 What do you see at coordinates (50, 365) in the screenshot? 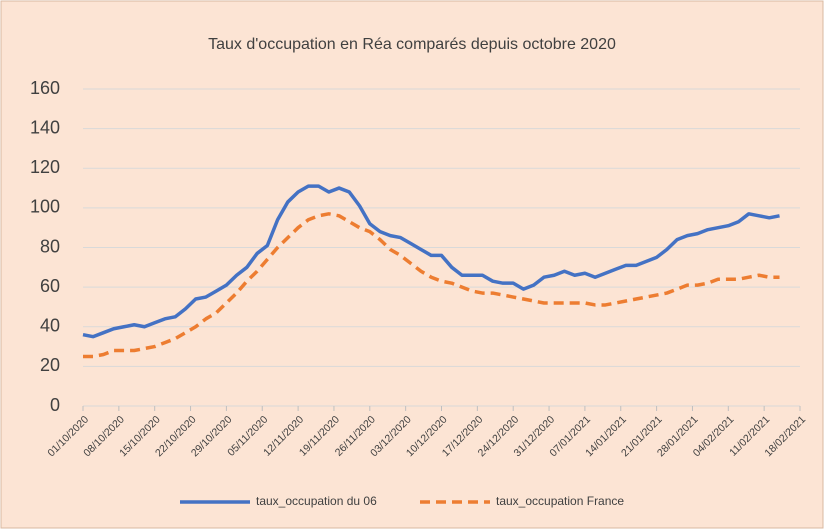
I see `y-tick-label: 20` at bounding box center [50, 365].